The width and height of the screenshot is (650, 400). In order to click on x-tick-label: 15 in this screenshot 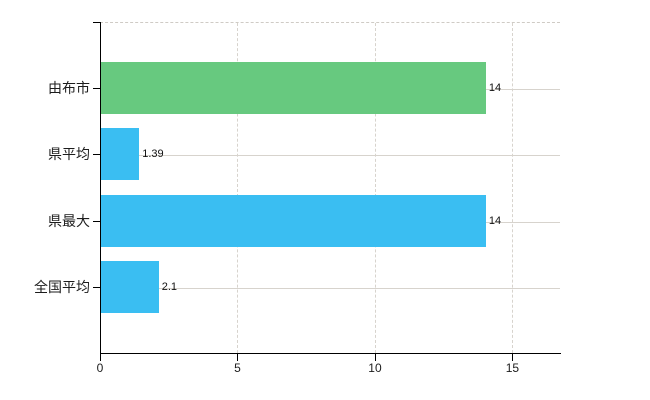, I will do `click(512, 368)`.